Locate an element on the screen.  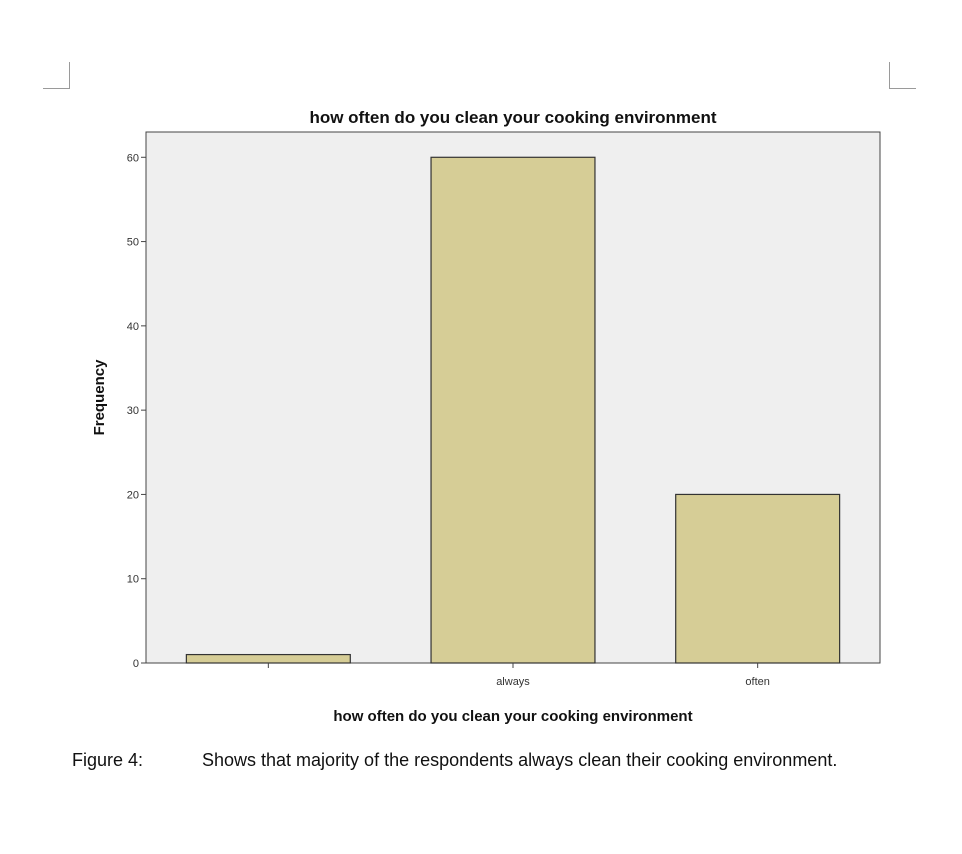
y-tick-label: 60 is located at coordinates (133, 158).